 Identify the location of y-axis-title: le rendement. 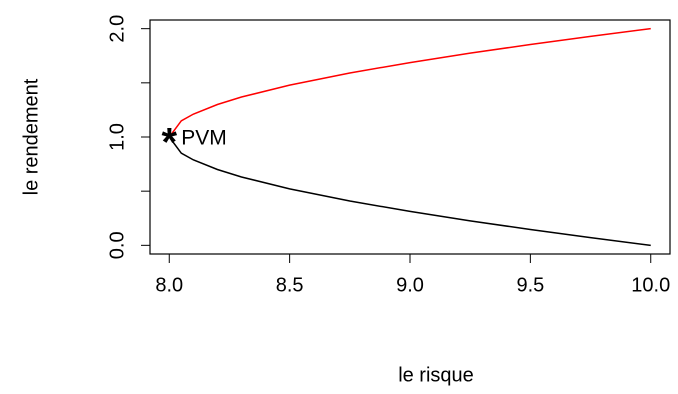
(31, 136).